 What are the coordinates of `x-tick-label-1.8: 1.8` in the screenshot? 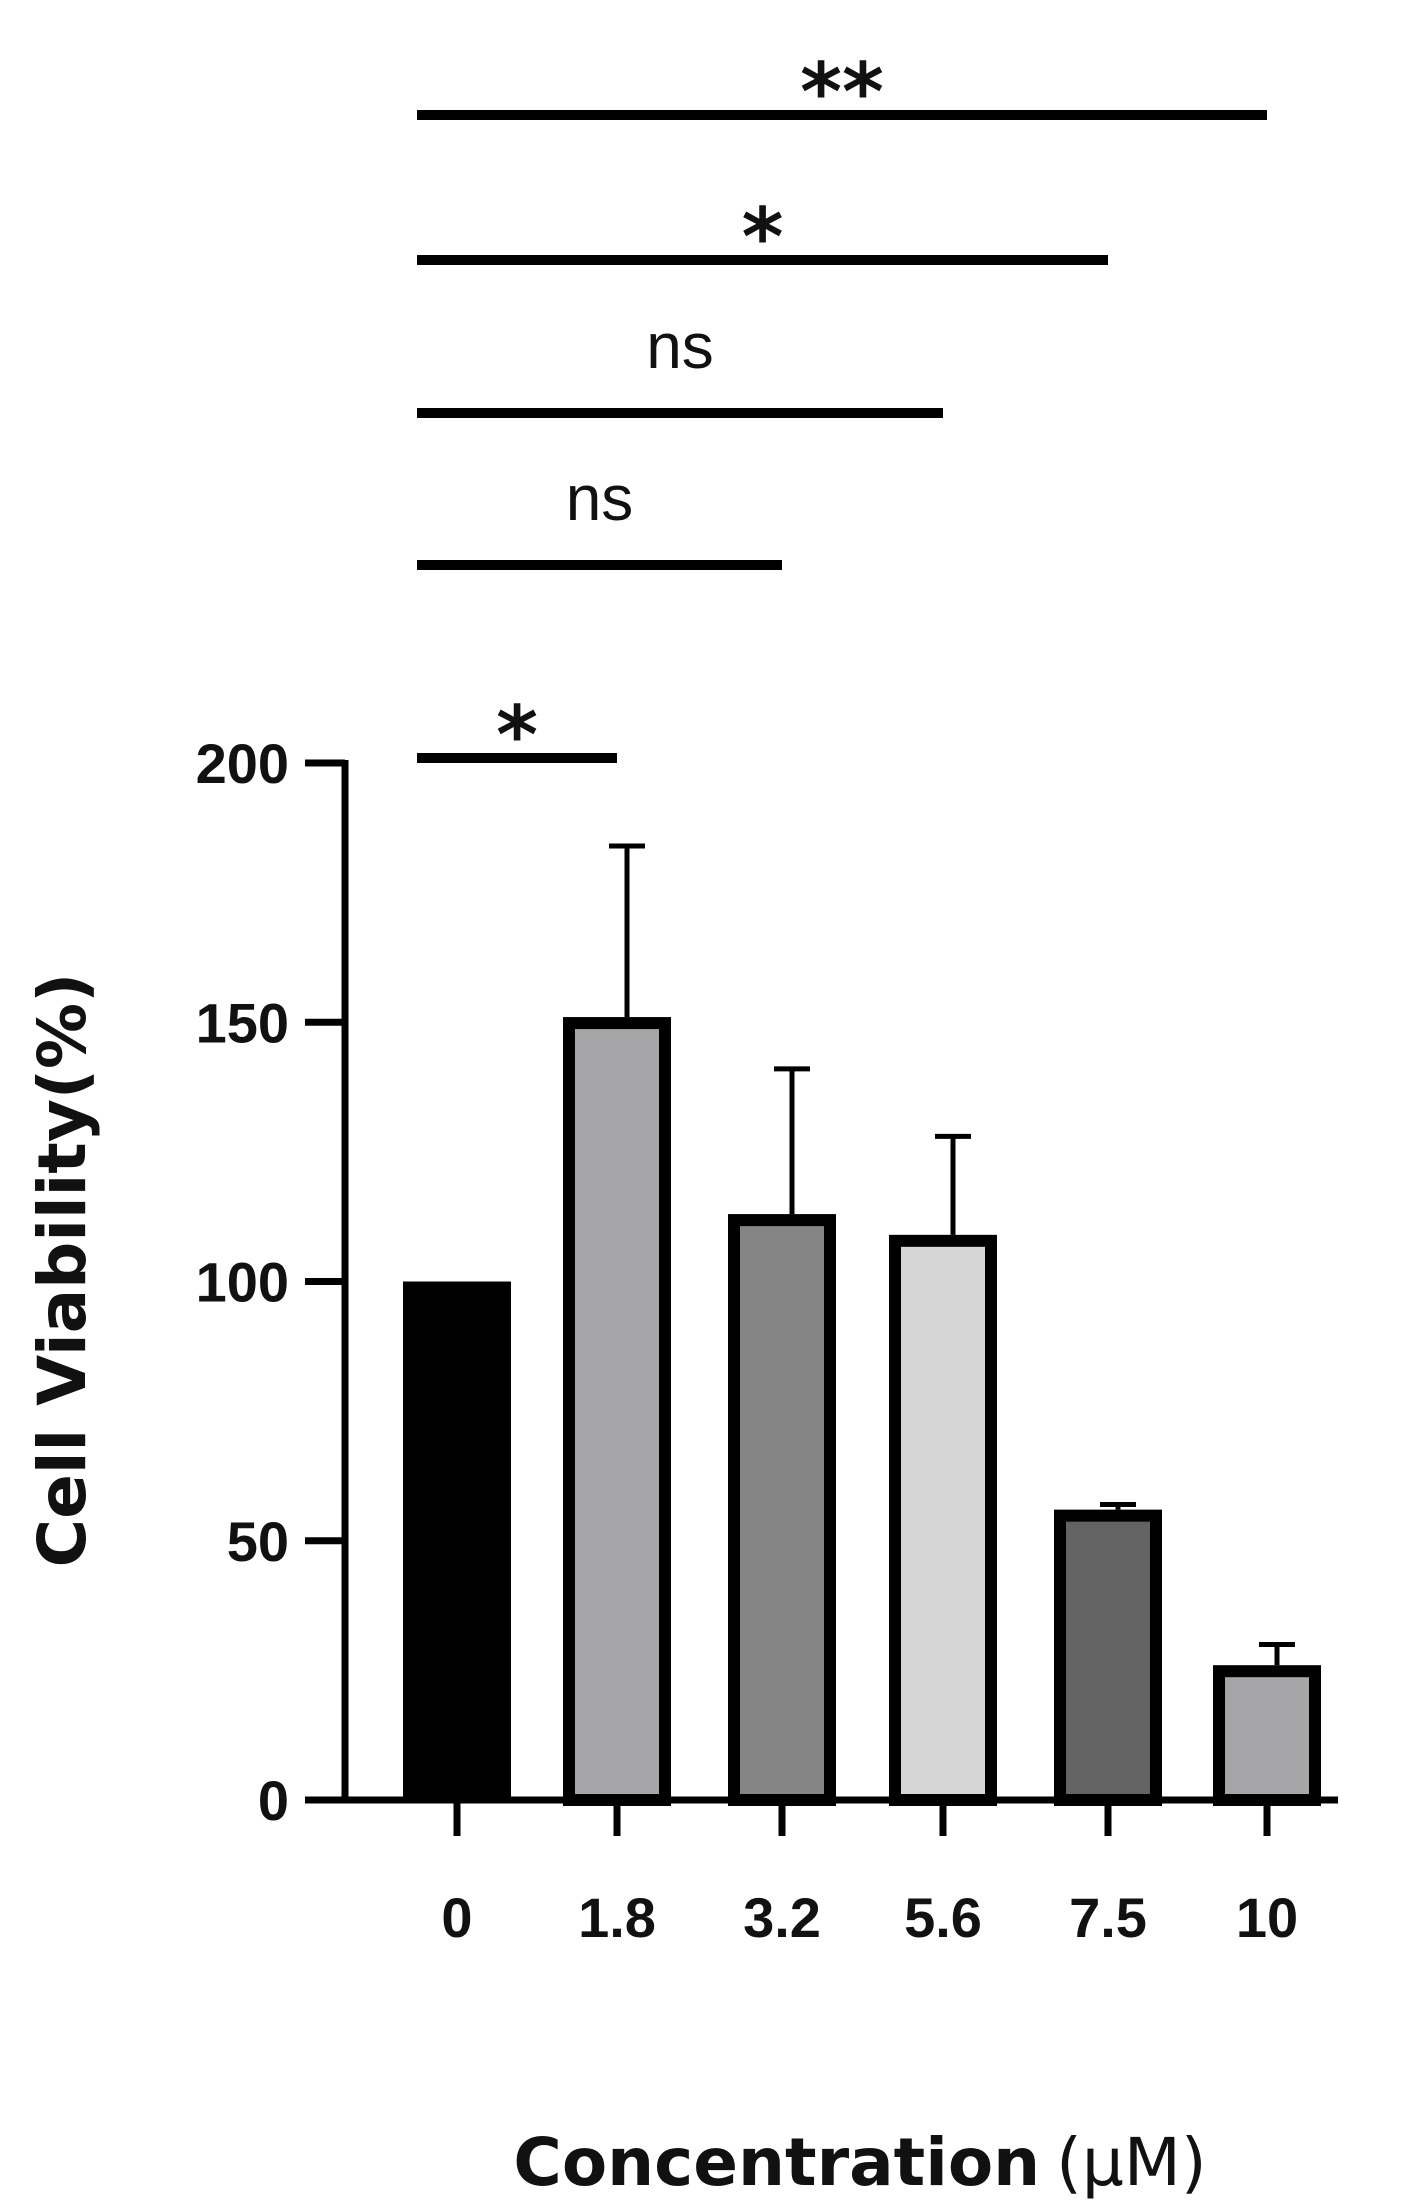 It's located at (617, 1917).